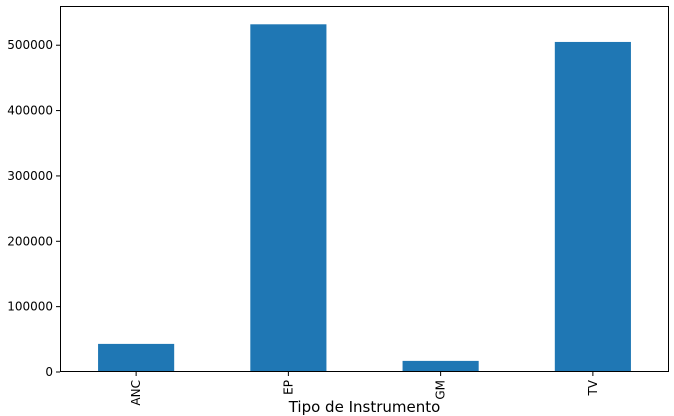  What do you see at coordinates (30, 241) in the screenshot?
I see `y-tick-label: 200000` at bounding box center [30, 241].